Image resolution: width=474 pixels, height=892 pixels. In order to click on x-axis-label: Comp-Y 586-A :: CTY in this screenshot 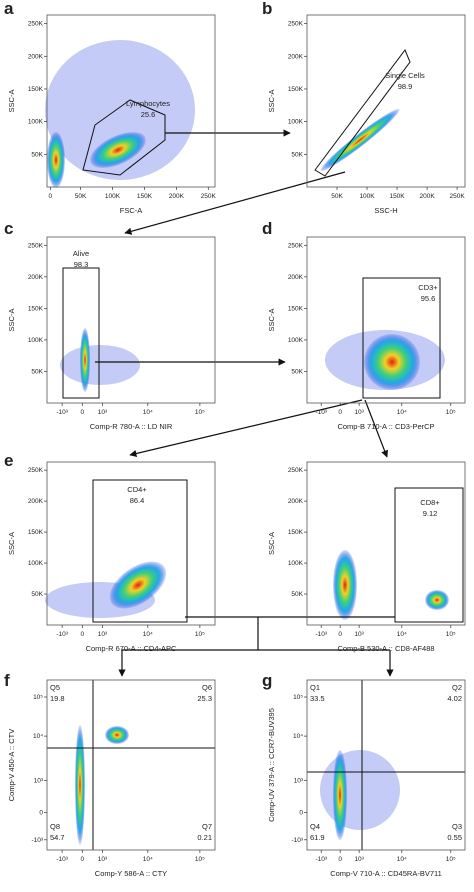, I will do `click(131, 873)`.